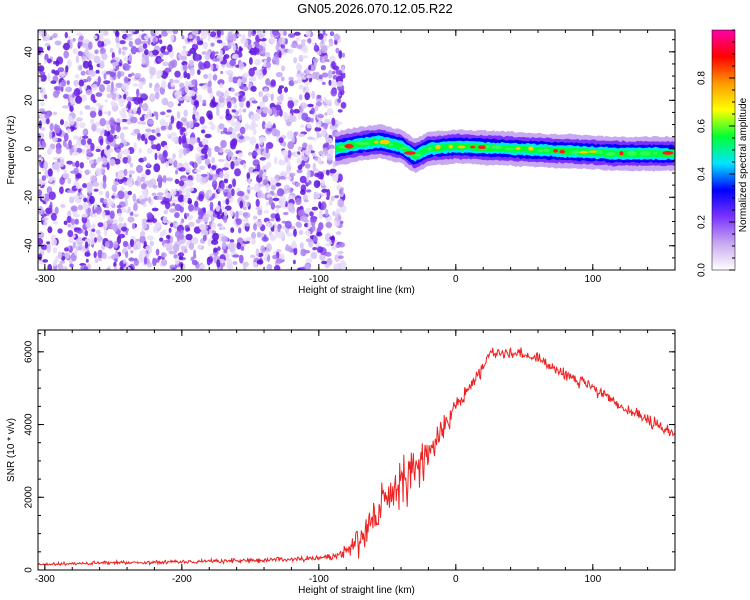 The height and width of the screenshot is (600, 750). Describe the element at coordinates (702, 222) in the screenshot. I see `colorbar-tick-label: 0.2` at that location.